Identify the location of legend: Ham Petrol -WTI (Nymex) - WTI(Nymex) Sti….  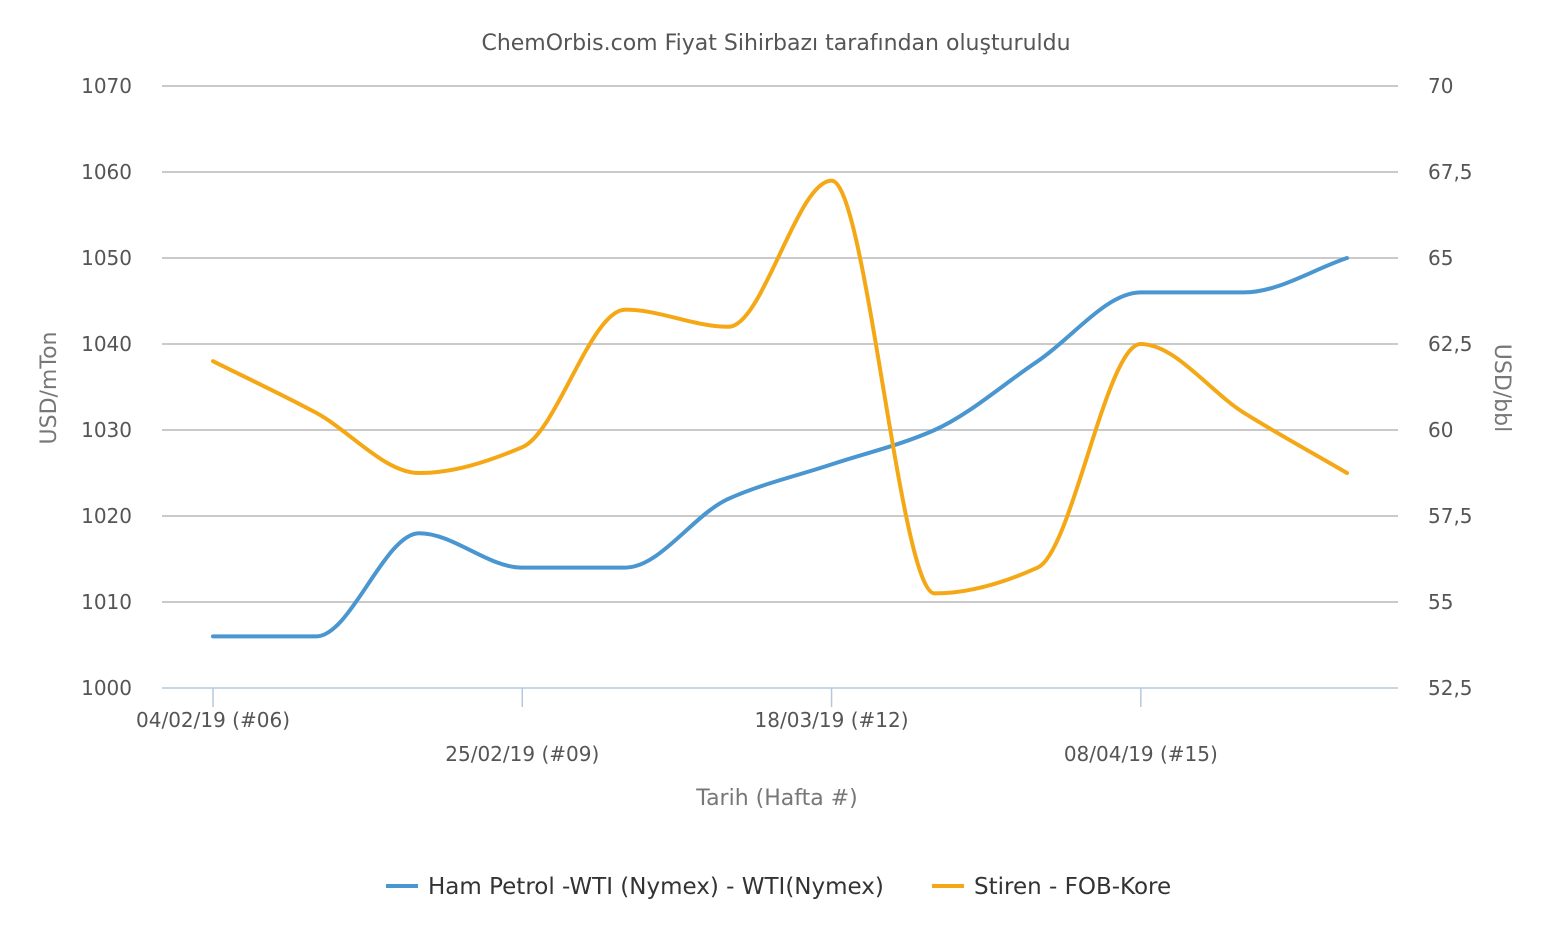
(778, 887).